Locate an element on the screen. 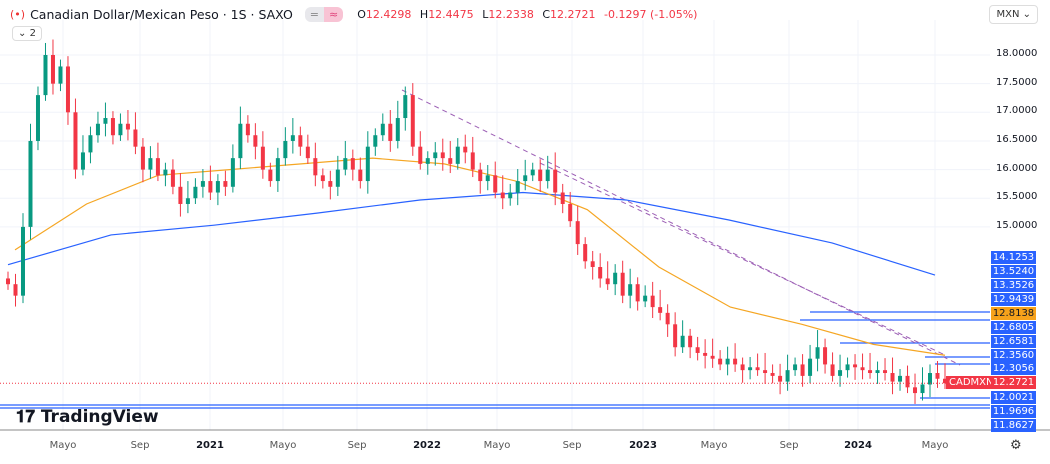 The width and height of the screenshot is (1050, 464). price-level-label: 11.9696 is located at coordinates (1013, 411).